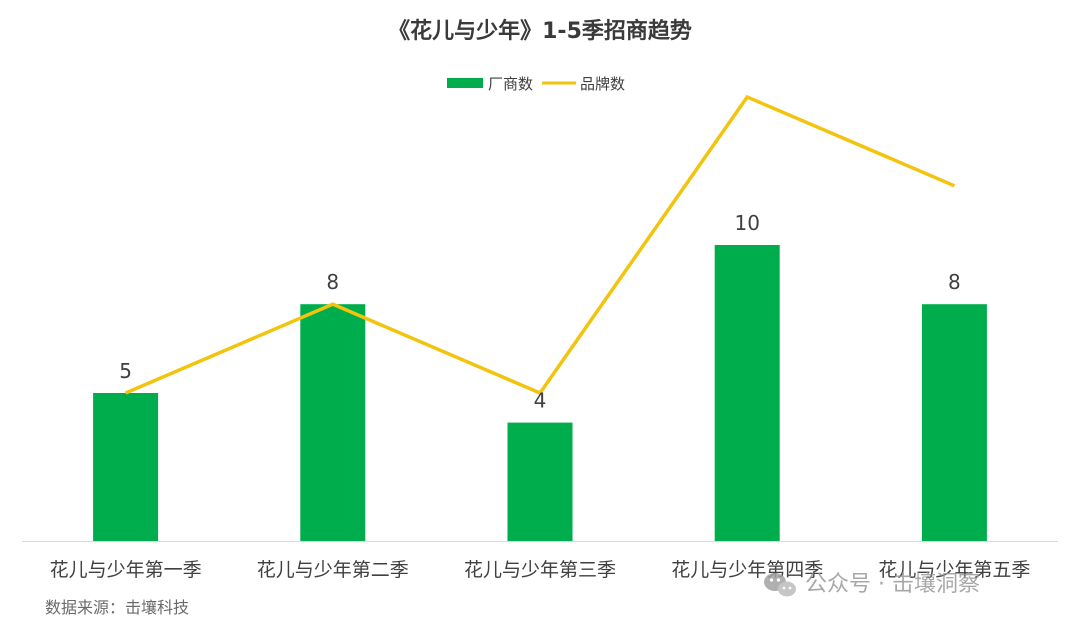 This screenshot has height=625, width=1080. Describe the element at coordinates (465, 83) in the screenshot. I see `legend-swatch-bar` at that location.